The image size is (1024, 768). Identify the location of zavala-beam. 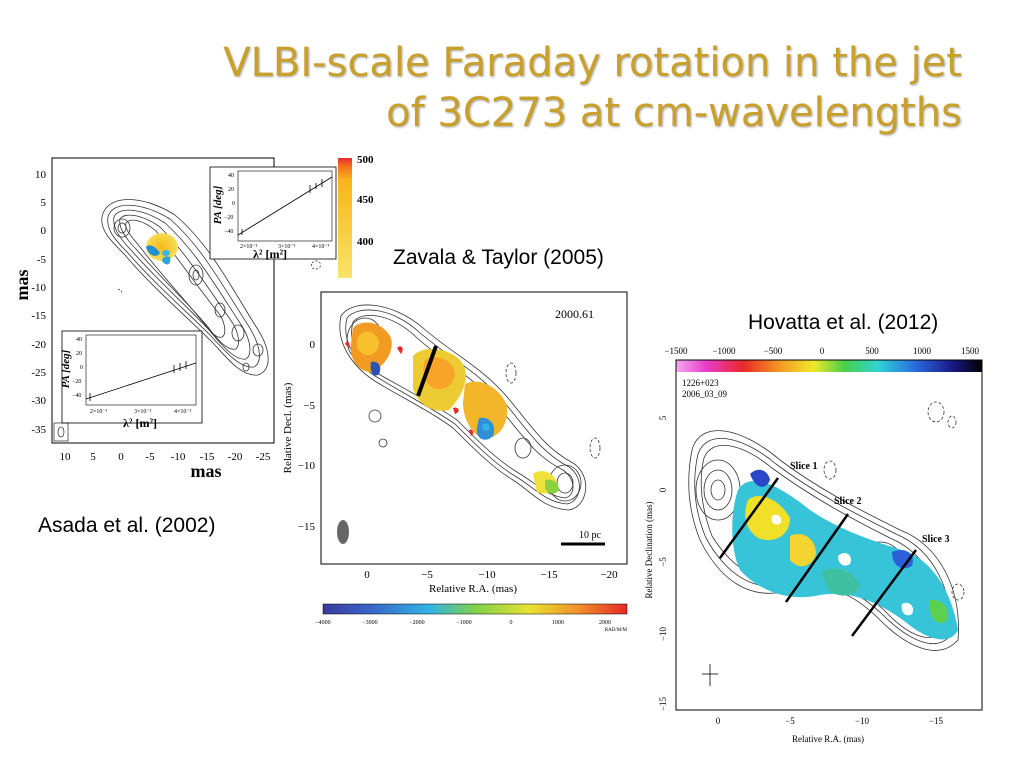
(343, 532).